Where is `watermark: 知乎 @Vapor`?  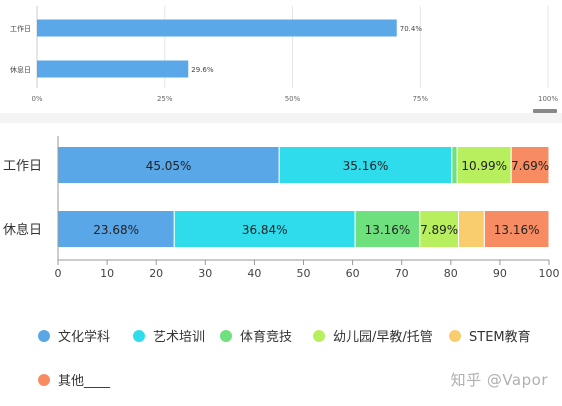
watermark: 知乎 @Vapor is located at coordinates (499, 380).